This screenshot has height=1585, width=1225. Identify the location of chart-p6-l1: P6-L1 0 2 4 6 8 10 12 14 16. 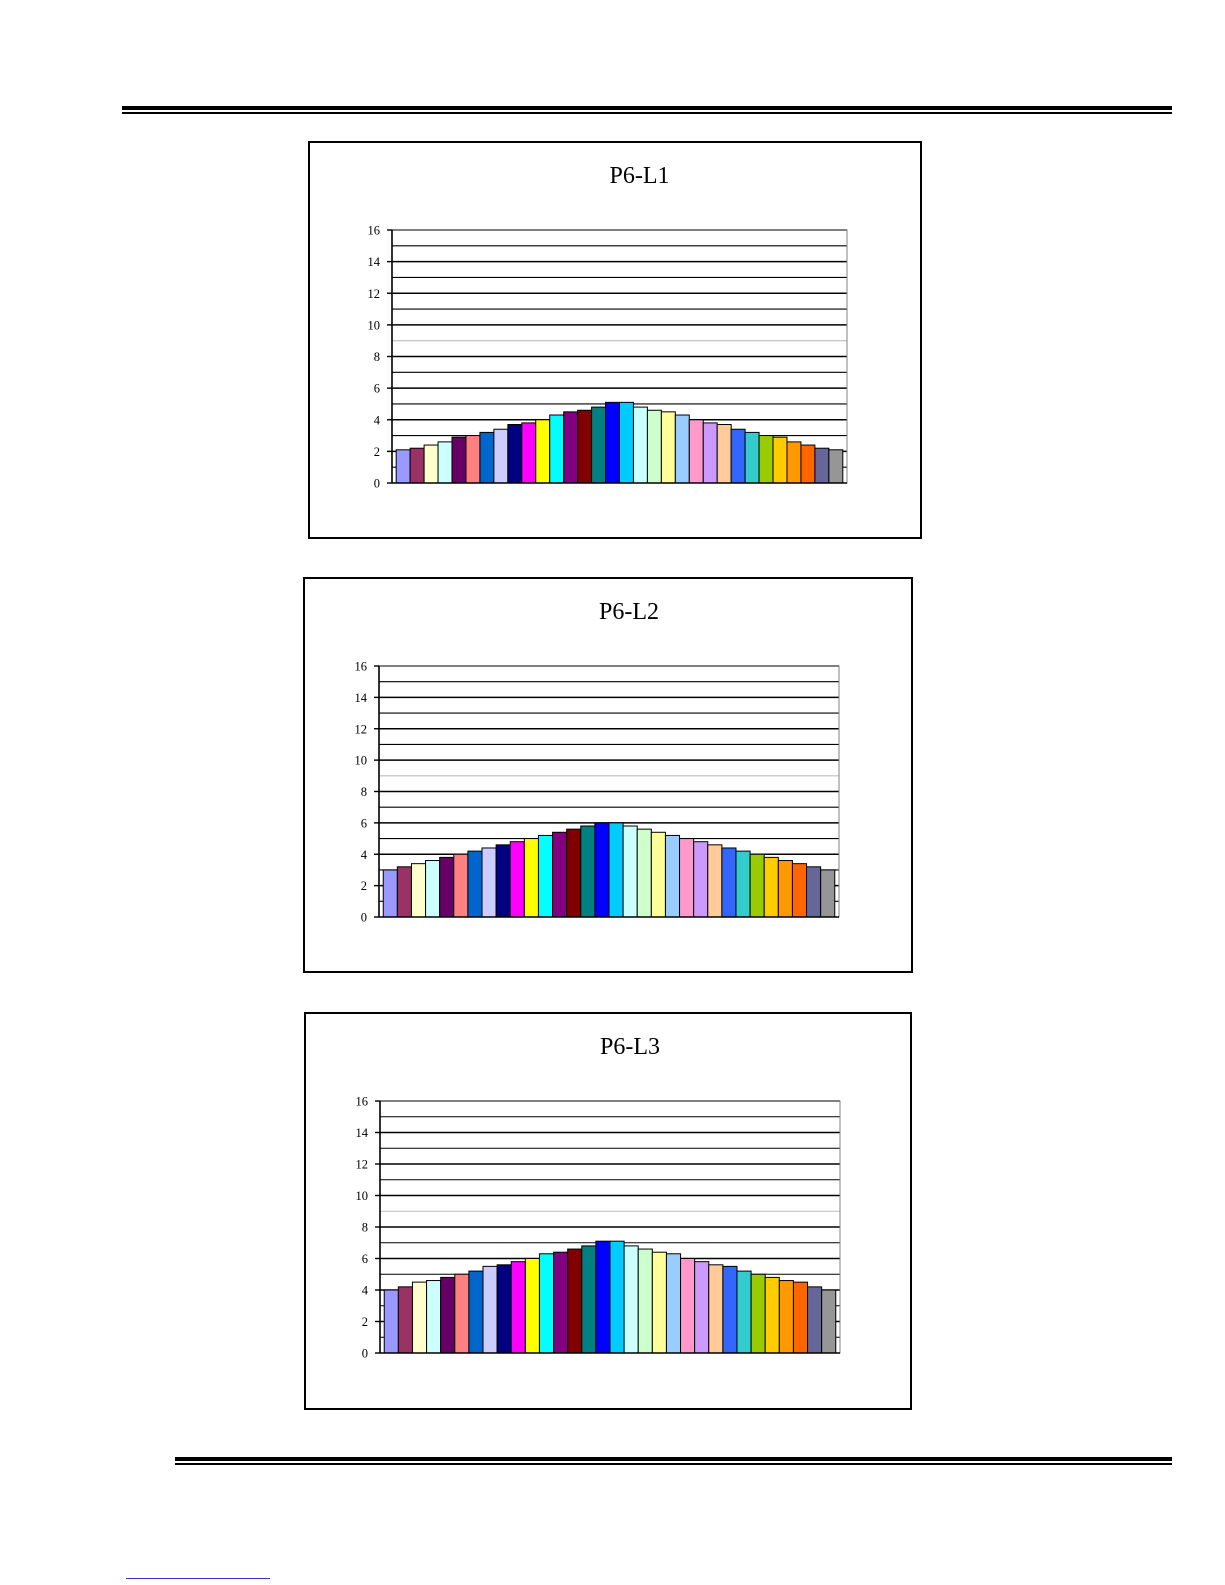
(615, 340).